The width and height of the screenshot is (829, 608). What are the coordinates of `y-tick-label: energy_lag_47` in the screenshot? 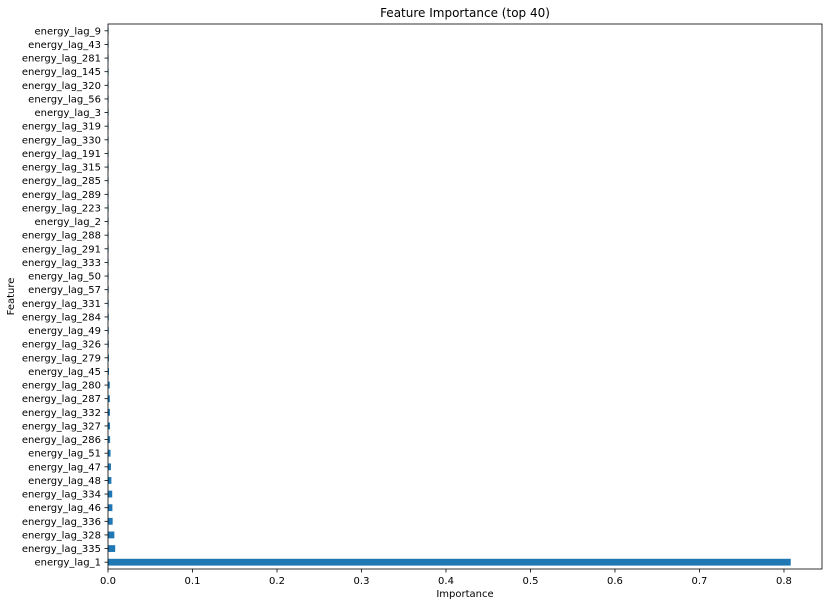 It's located at (64, 467).